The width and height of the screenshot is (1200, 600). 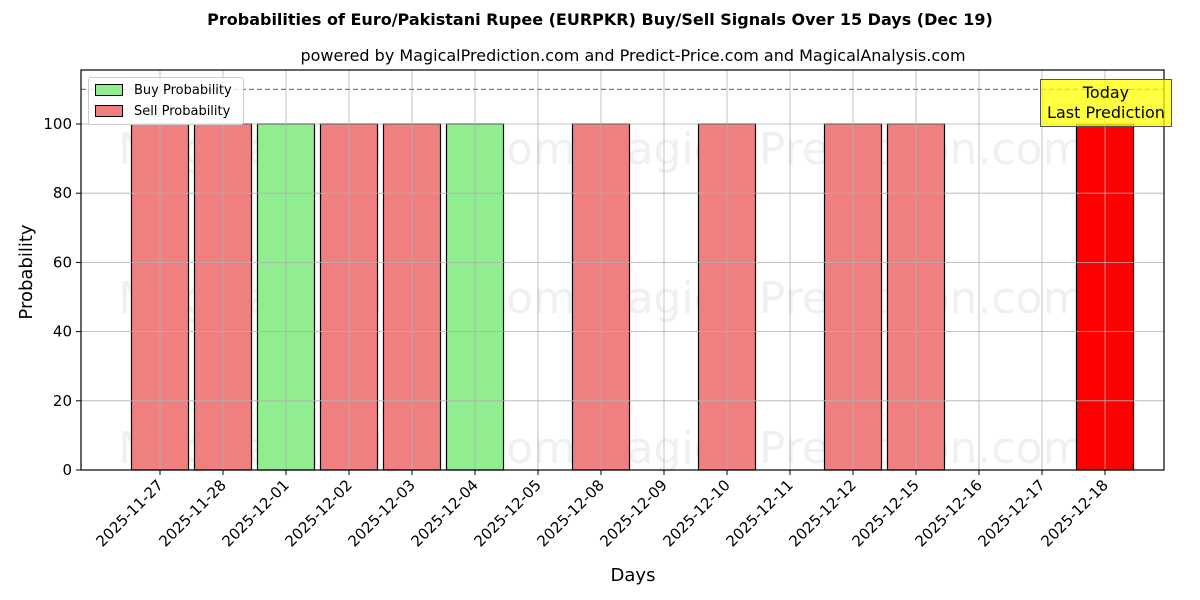 What do you see at coordinates (62, 262) in the screenshot?
I see `y-tick-label: 60` at bounding box center [62, 262].